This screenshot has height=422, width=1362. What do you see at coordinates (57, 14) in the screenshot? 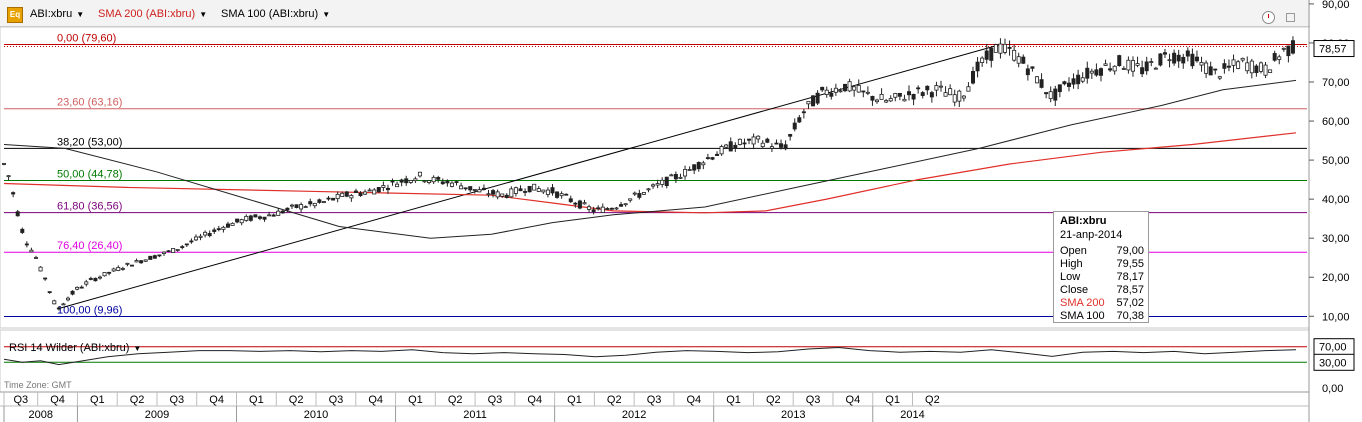
I see `symbol-selector: ABI:xbru ▼` at bounding box center [57, 14].